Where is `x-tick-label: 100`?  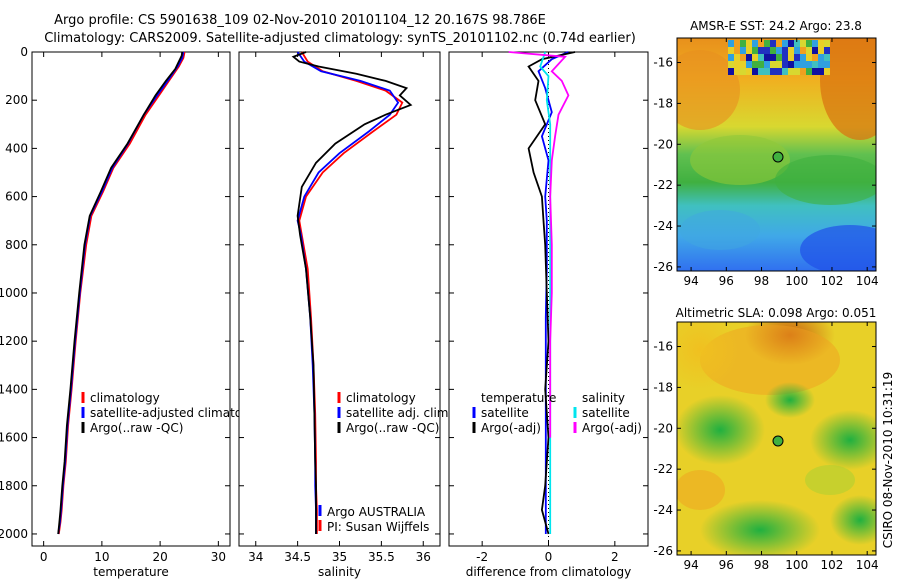
x-tick-label: 100 is located at coordinates (796, 281).